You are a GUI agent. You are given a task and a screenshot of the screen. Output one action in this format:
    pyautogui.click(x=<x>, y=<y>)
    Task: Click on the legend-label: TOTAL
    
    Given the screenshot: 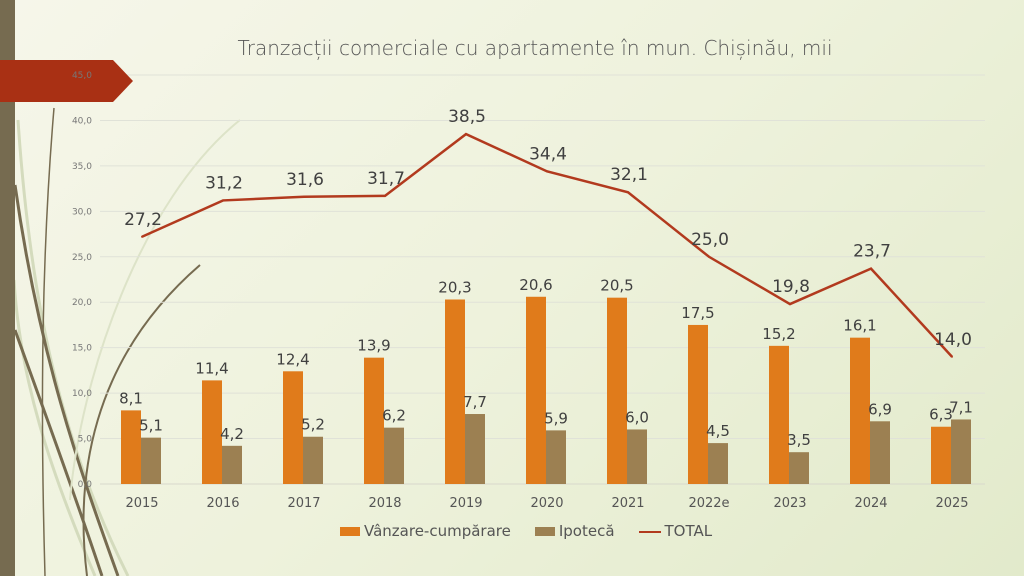 What is the action you would take?
    pyautogui.click(x=688, y=531)
    